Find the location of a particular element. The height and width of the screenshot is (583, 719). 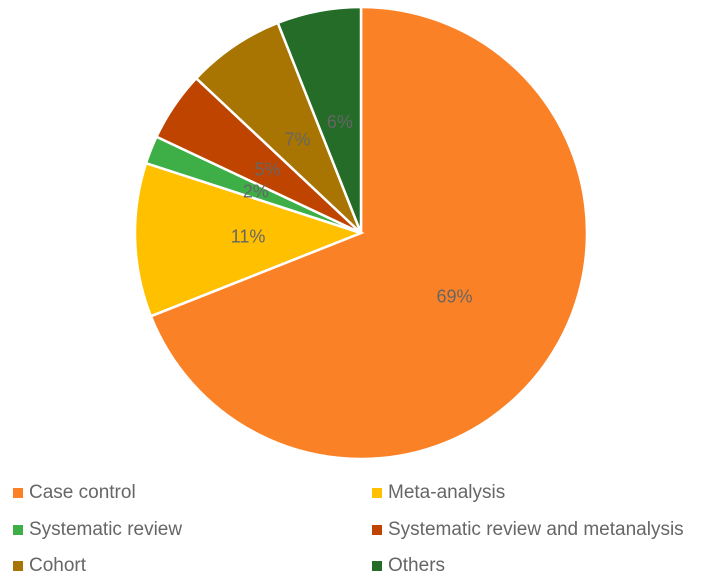

data-label-meta-analysis: 11% is located at coordinates (248, 237).